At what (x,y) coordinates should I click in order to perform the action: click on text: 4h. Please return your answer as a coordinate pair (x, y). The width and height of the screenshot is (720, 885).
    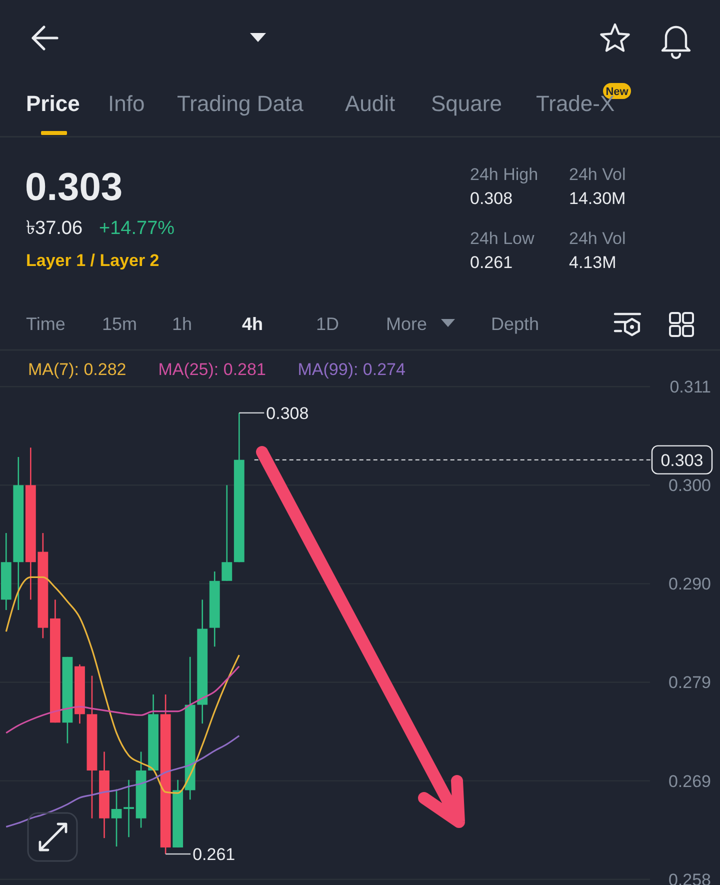
    Looking at the image, I should click on (253, 324).